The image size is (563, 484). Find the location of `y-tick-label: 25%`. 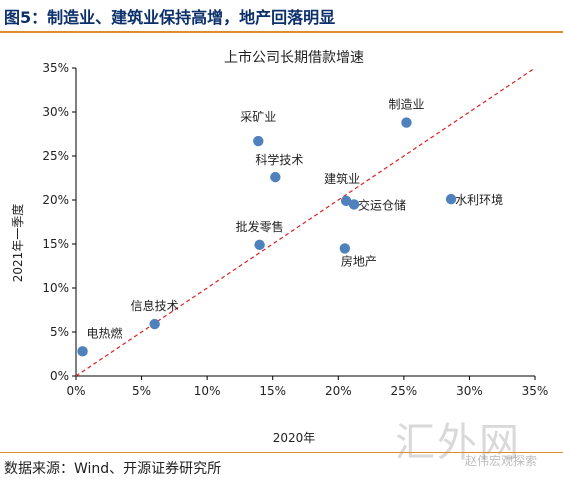

y-tick-label: 25% is located at coordinates (55, 156).